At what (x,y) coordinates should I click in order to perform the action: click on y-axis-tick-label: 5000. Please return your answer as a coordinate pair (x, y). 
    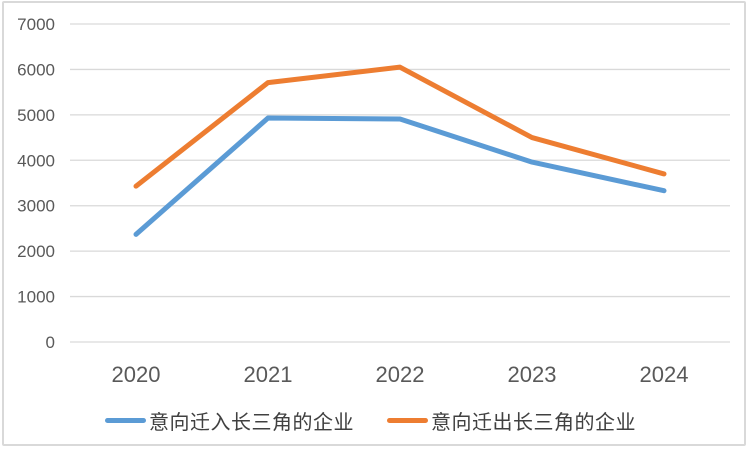
    Looking at the image, I should click on (36, 115).